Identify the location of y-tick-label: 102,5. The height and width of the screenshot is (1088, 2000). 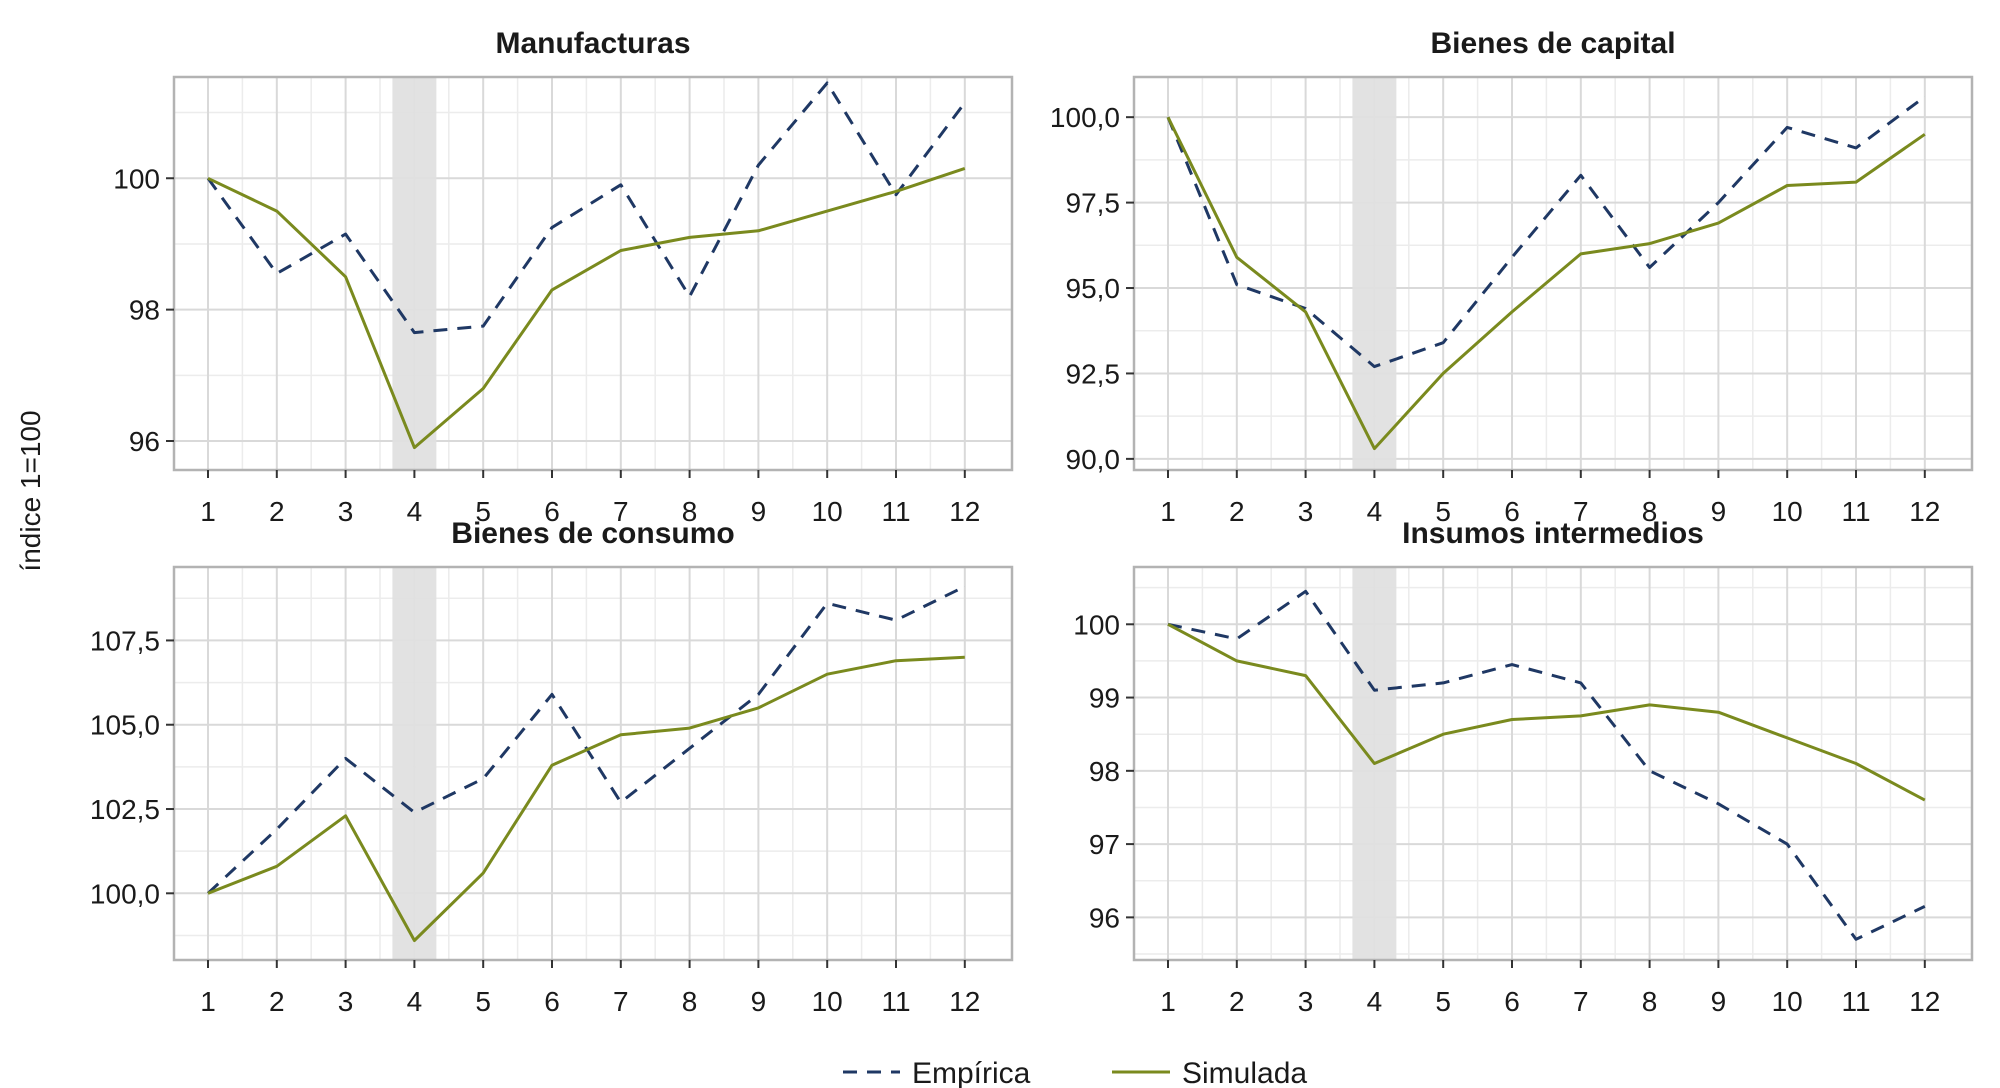
(125, 809).